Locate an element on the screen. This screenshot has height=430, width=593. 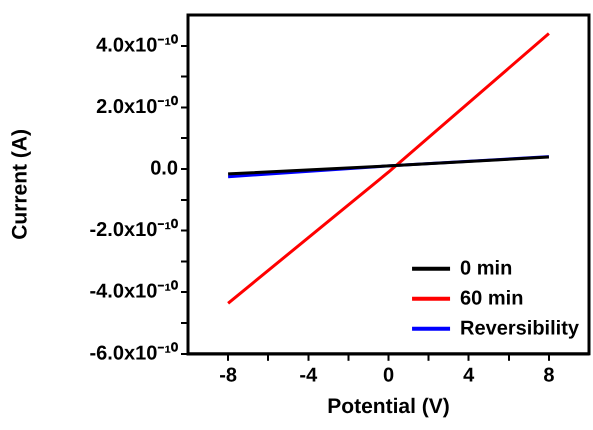
x-tick-label: 4 is located at coordinates (469, 375).